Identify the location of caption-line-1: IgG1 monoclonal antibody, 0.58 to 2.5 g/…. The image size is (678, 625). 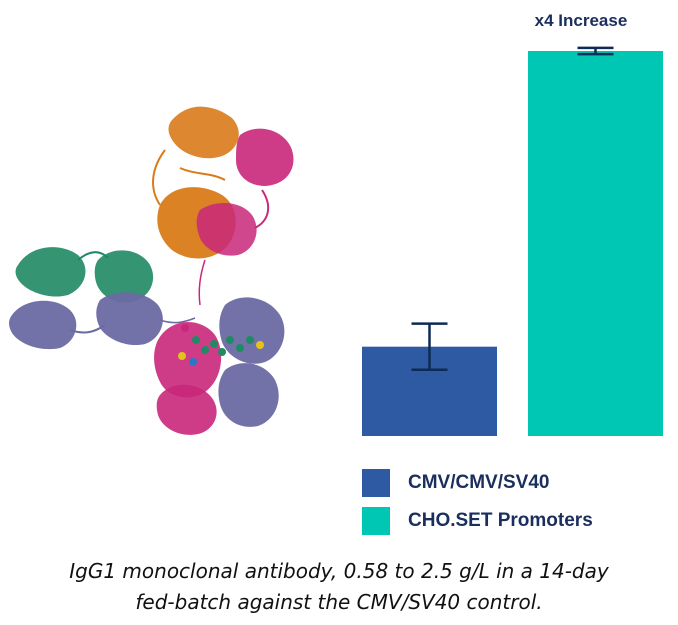
(339, 571).